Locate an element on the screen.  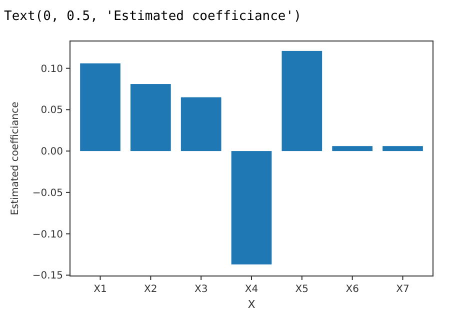
x-tick-label: X7 is located at coordinates (403, 289).